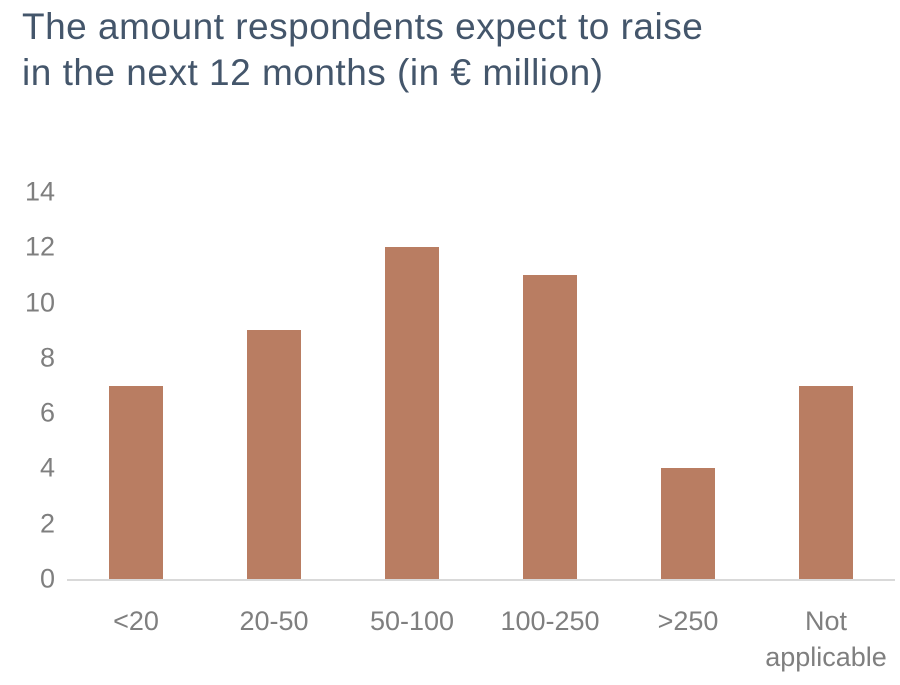 The width and height of the screenshot is (900, 685). What do you see at coordinates (47, 523) in the screenshot?
I see `y-tick-label-2: 2` at bounding box center [47, 523].